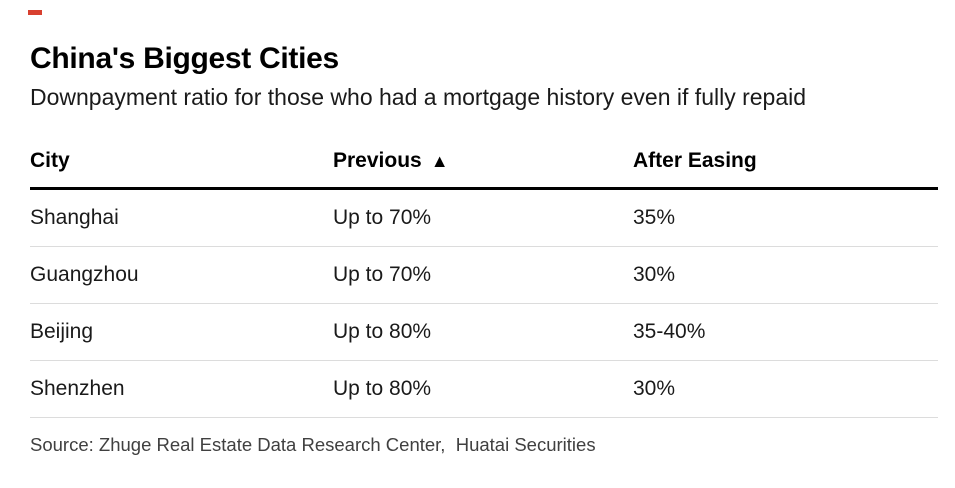 The height and width of the screenshot is (488, 955). Describe the element at coordinates (62, 331) in the screenshot. I see `city-cell: Beijing` at that location.